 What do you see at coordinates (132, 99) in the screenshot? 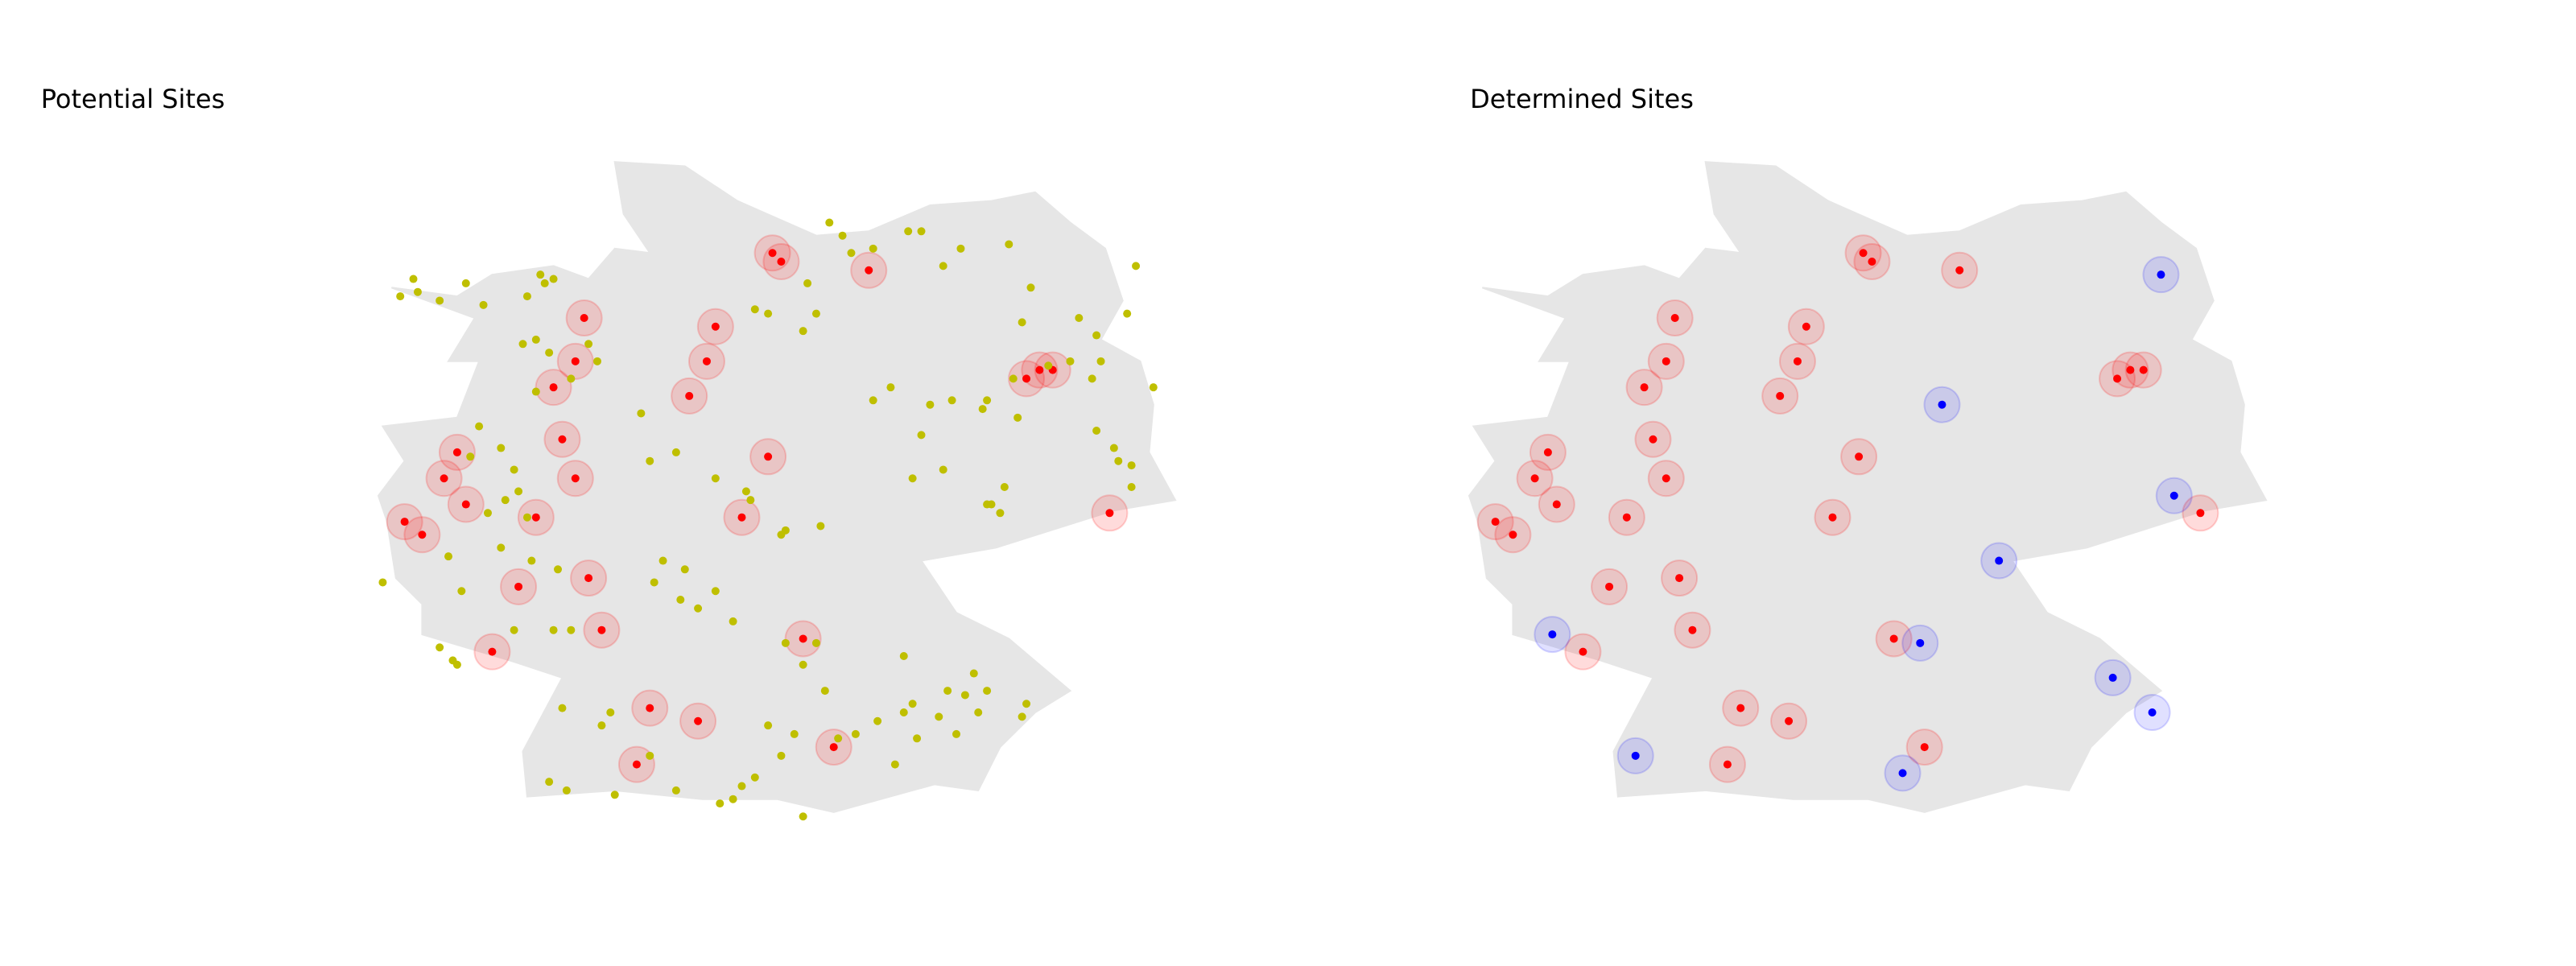
I see `panel-title: Potential Sites` at bounding box center [132, 99].